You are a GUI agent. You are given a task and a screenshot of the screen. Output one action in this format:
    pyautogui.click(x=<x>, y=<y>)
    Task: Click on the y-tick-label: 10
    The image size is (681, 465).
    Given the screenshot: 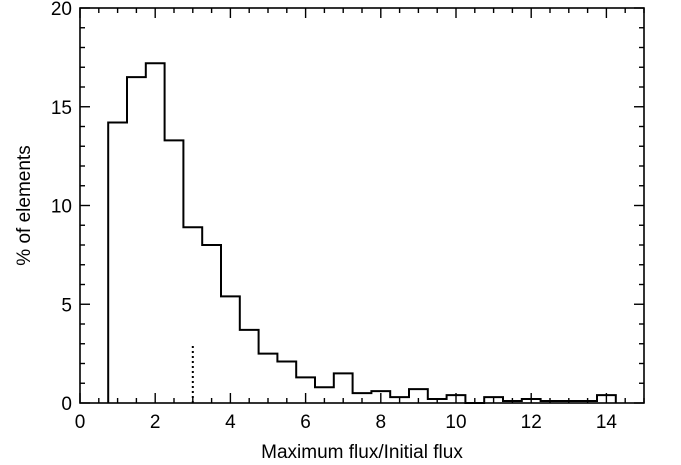 What is the action you would take?
    pyautogui.click(x=61, y=207)
    